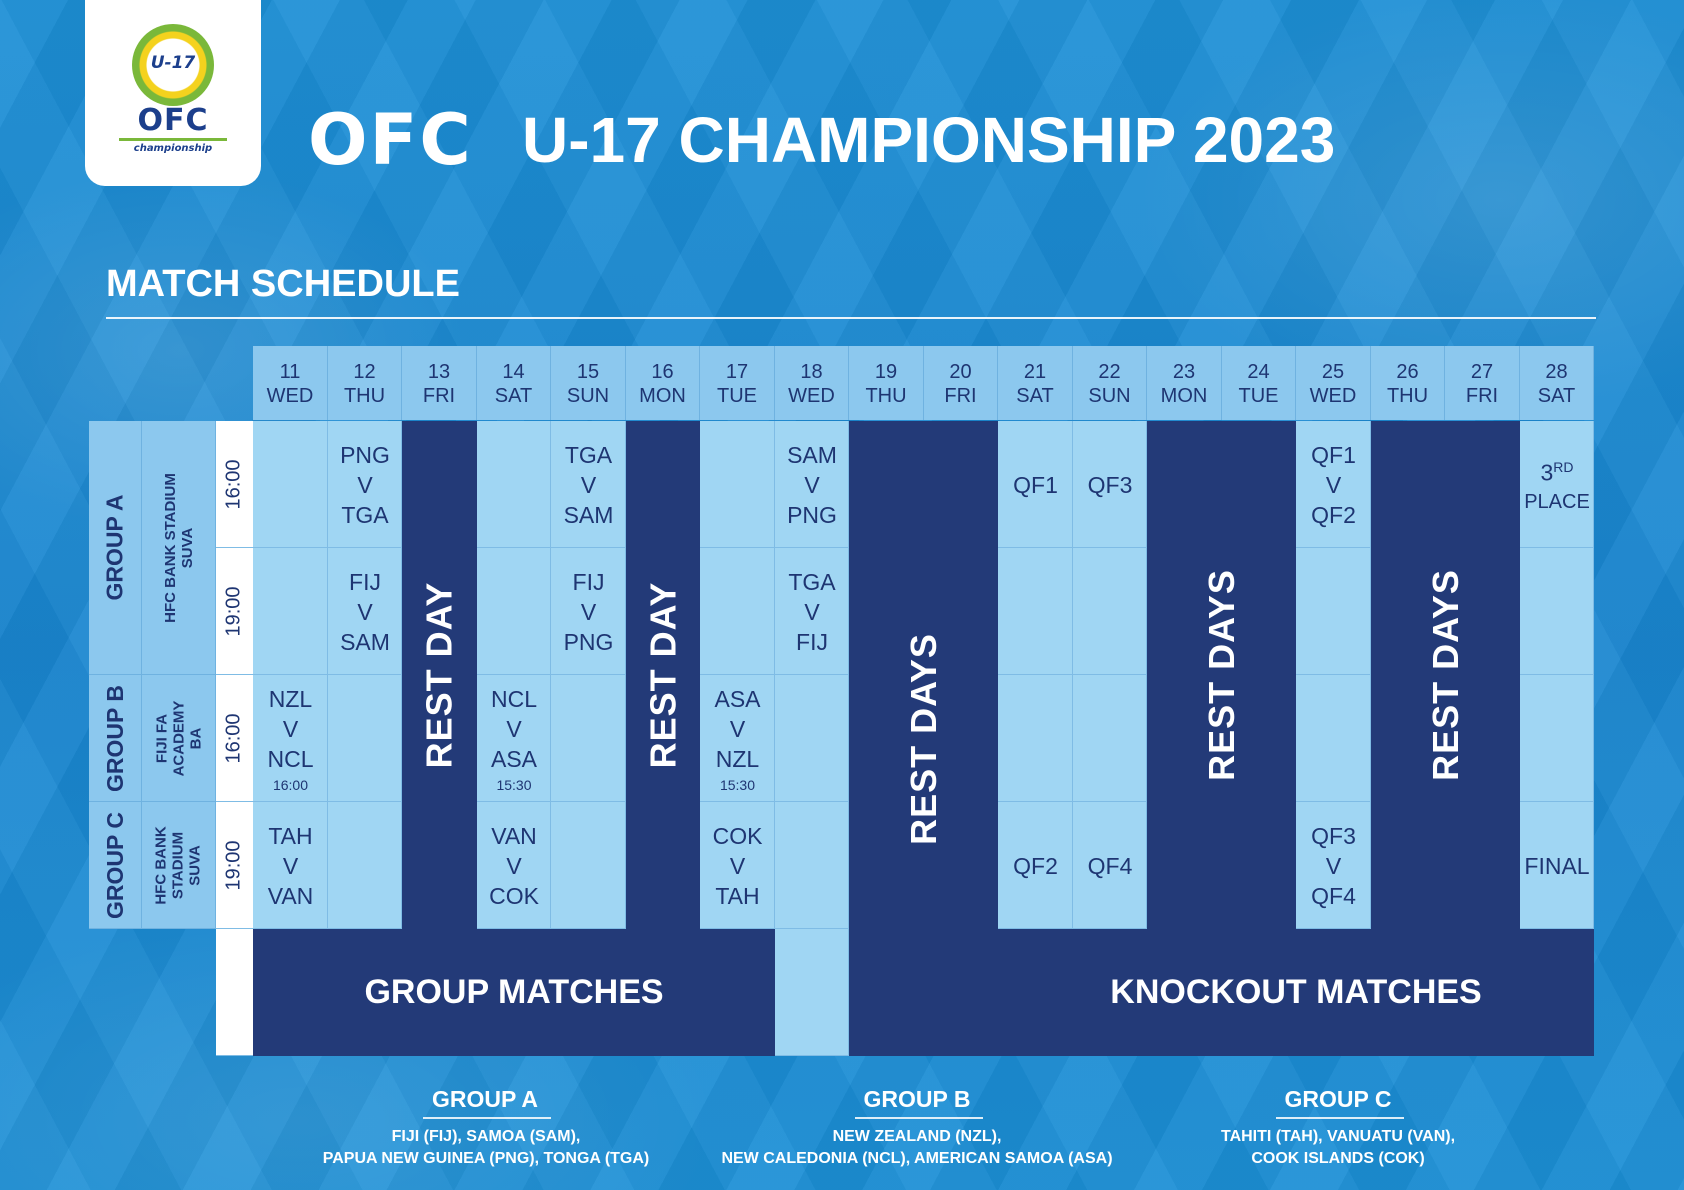 This screenshot has width=1684, height=1190. What do you see at coordinates (1109, 396) in the screenshot?
I see `day-name: SUN` at bounding box center [1109, 396].